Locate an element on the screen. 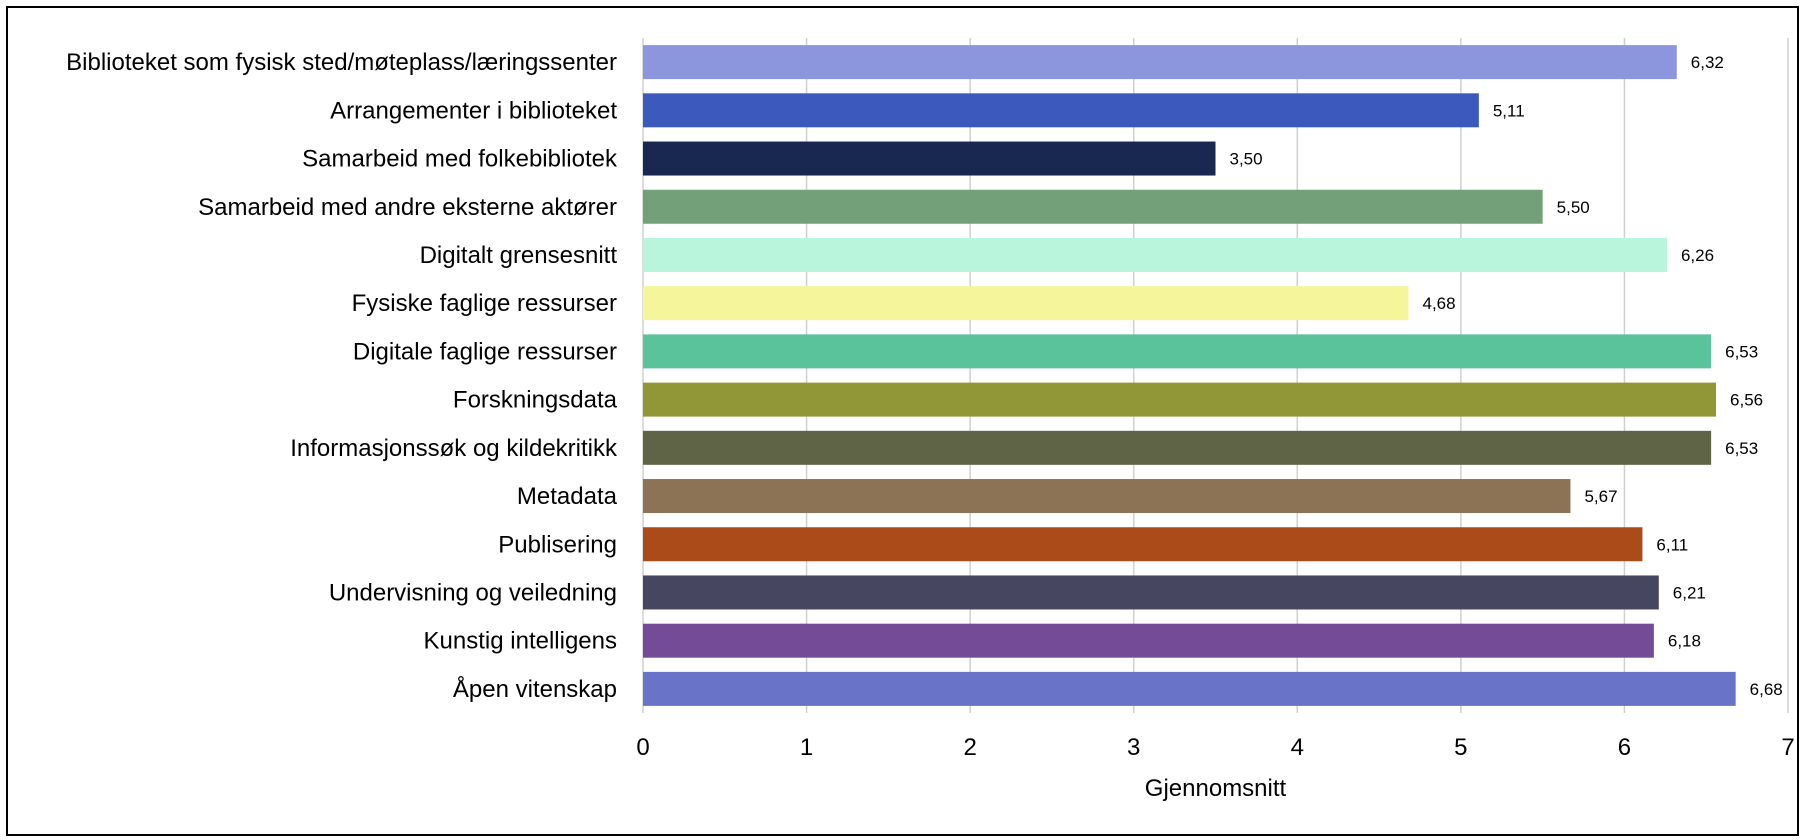  value-label: 5,50 is located at coordinates (1573, 207).